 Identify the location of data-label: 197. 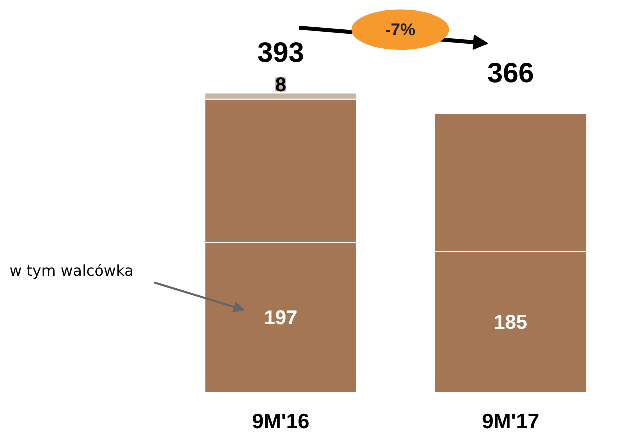
(281, 319).